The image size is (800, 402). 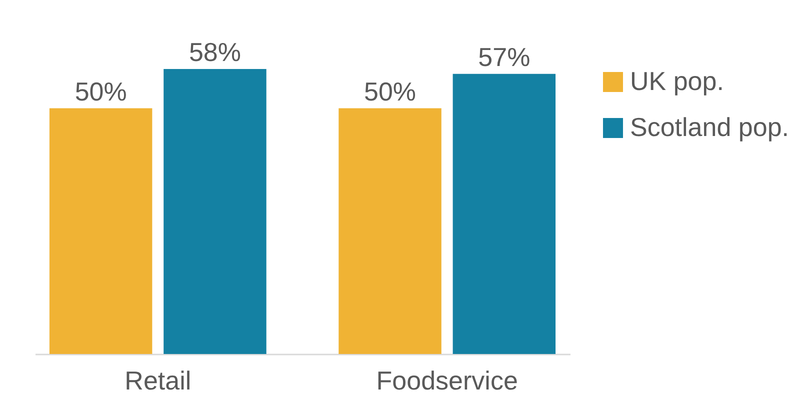 I want to click on legend-label: Scotland pop., so click(x=710, y=127).